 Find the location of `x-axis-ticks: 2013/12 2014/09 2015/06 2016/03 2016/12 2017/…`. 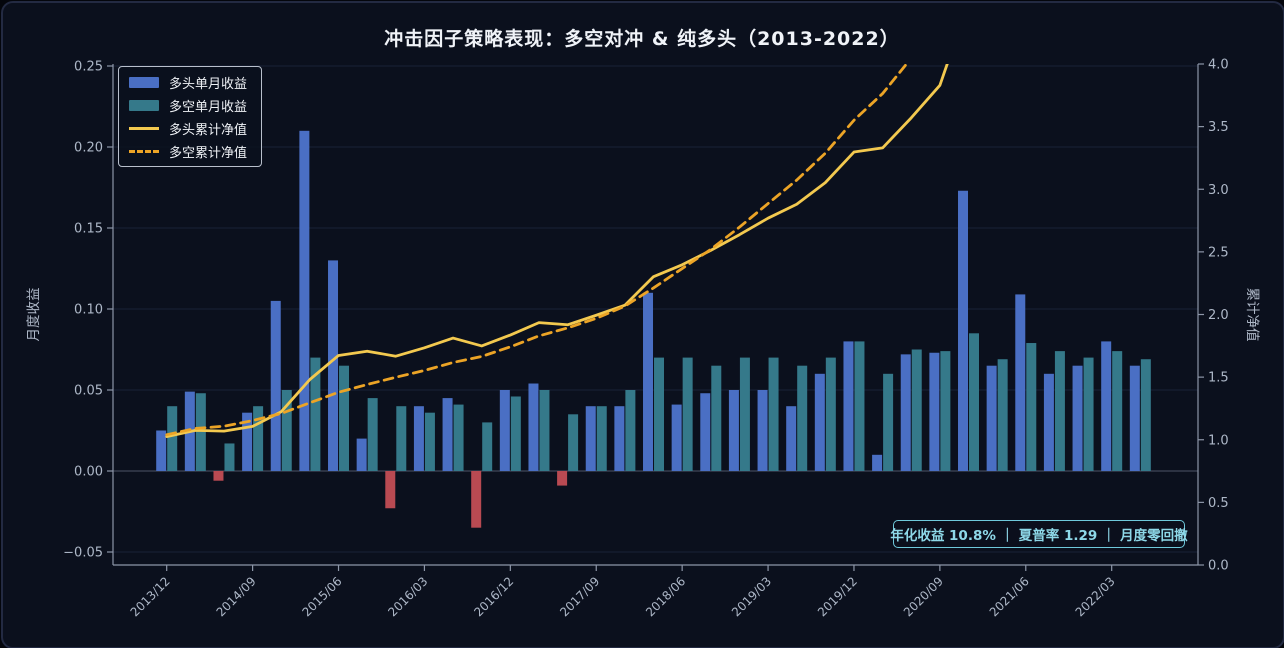

x-axis-ticks: 2013/12 2014/09 2015/06 2016/03 2016/12 2017/… is located at coordinates (623, 592).